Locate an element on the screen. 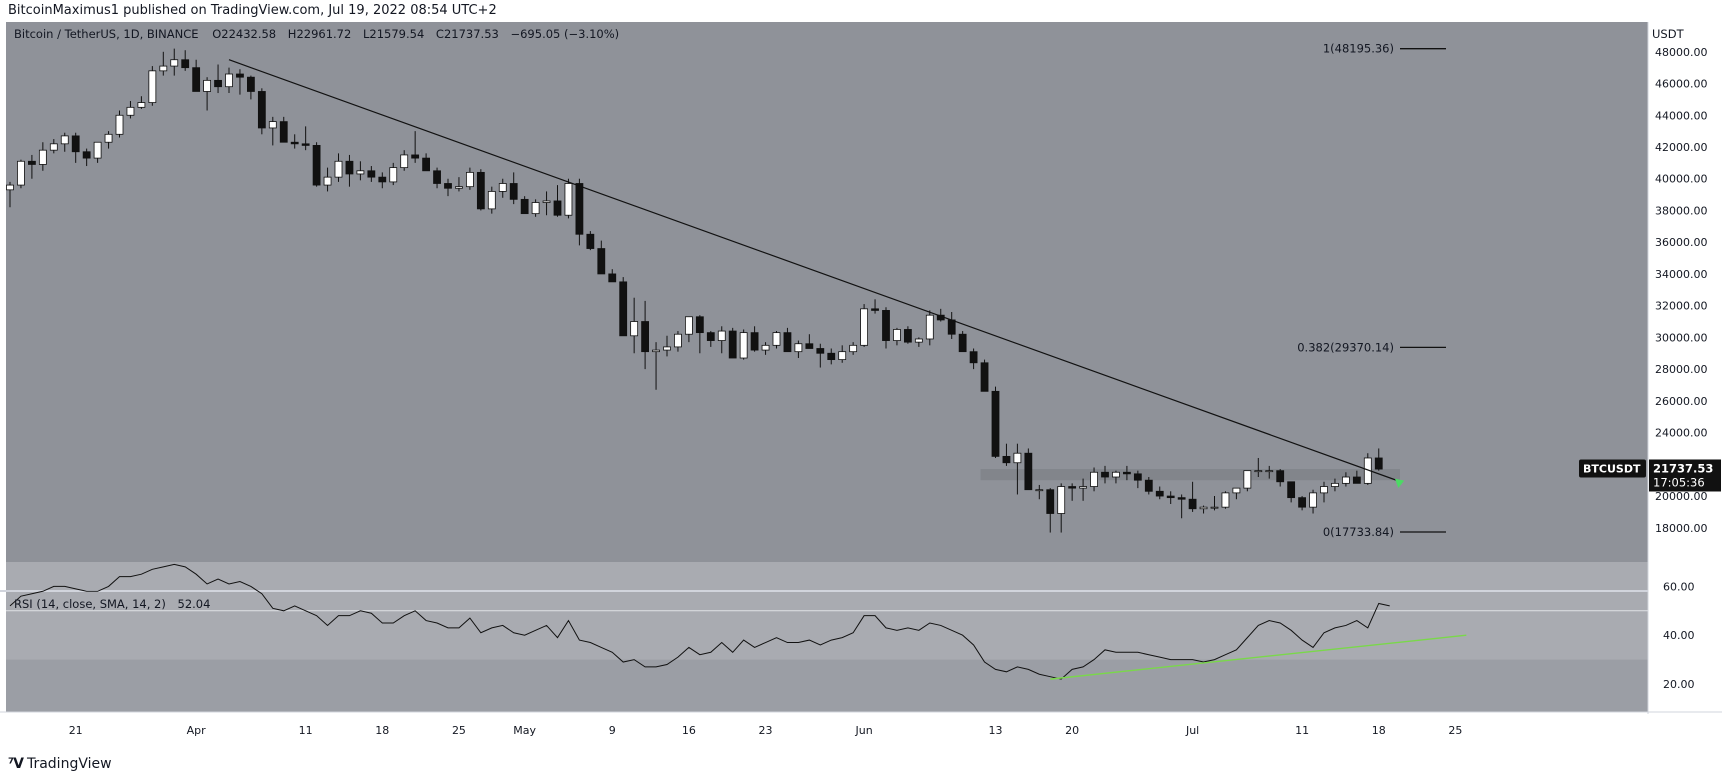  price-axis is located at coordinates (1685, 368).